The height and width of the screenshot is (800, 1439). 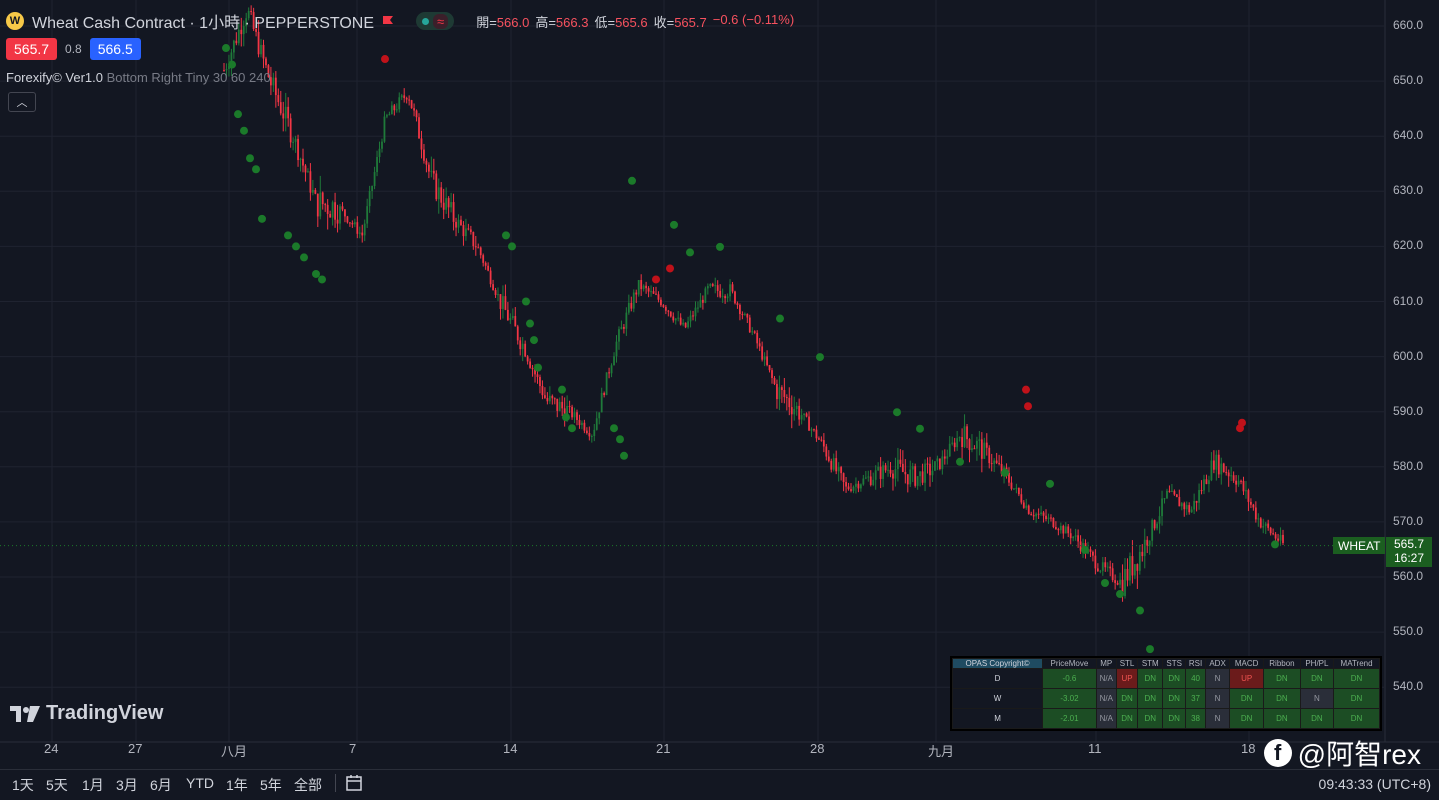 I want to click on buy-button: 566.5, so click(x=115, y=49).